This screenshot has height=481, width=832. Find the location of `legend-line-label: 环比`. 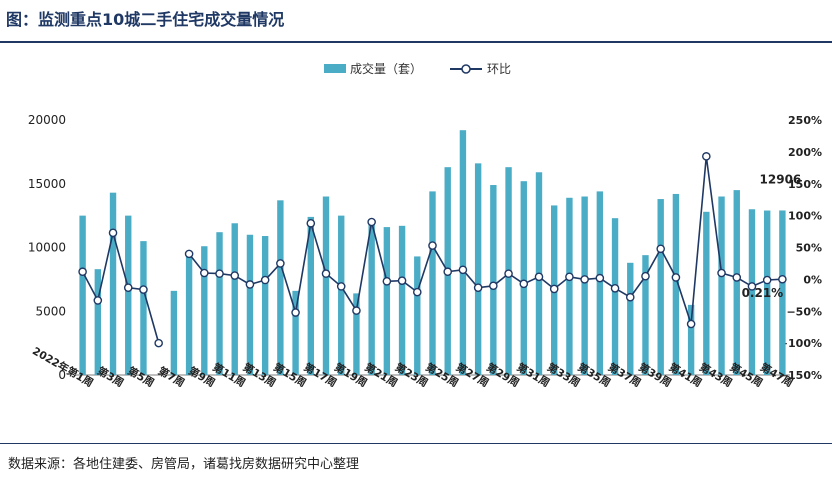

legend-line-label: 环比 is located at coordinates (499, 69).